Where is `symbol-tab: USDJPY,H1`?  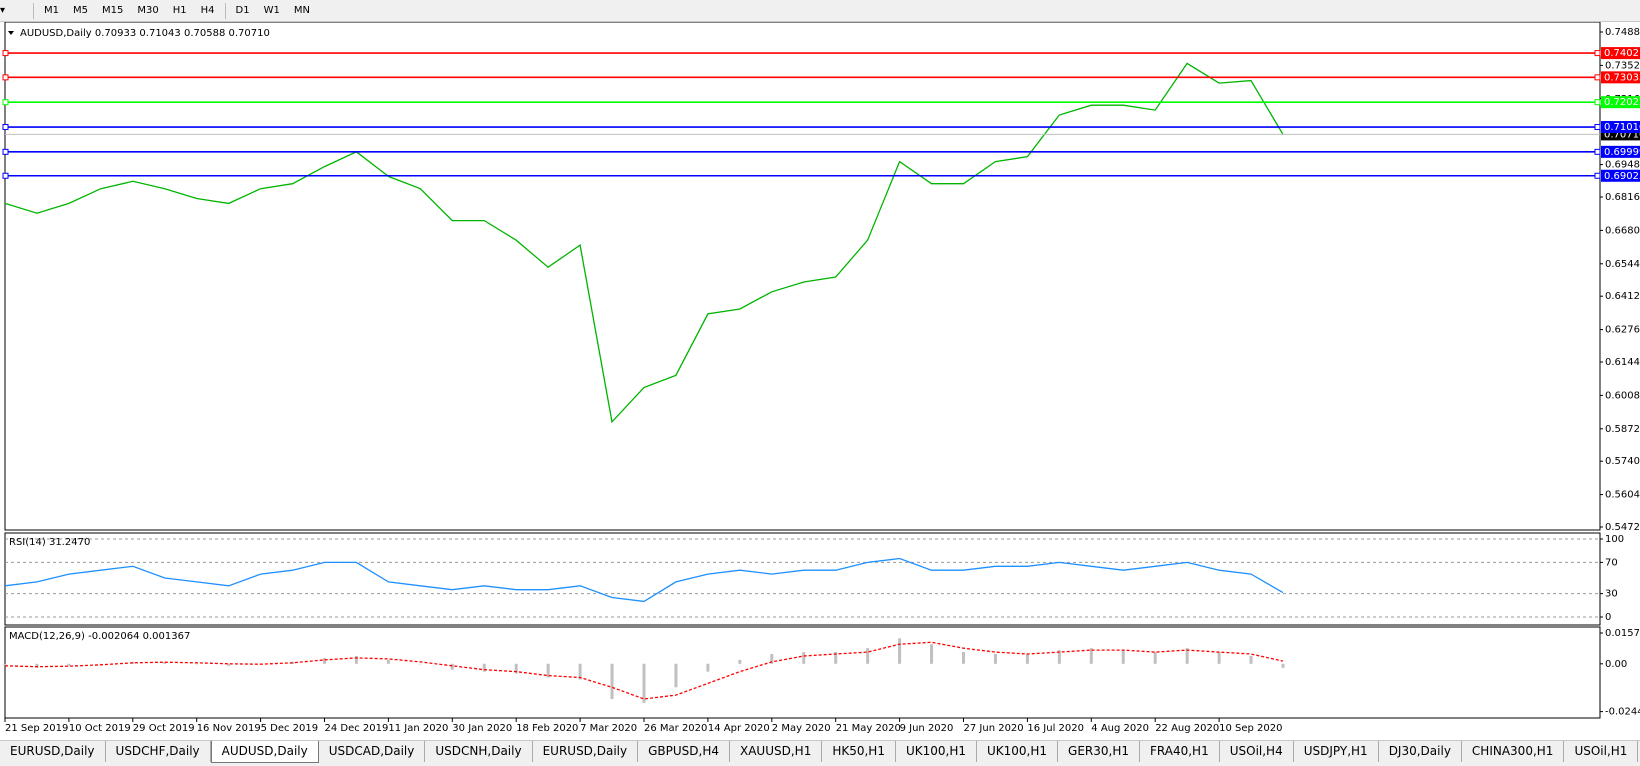
symbol-tab: USDJPY,H1 is located at coordinates (1336, 751).